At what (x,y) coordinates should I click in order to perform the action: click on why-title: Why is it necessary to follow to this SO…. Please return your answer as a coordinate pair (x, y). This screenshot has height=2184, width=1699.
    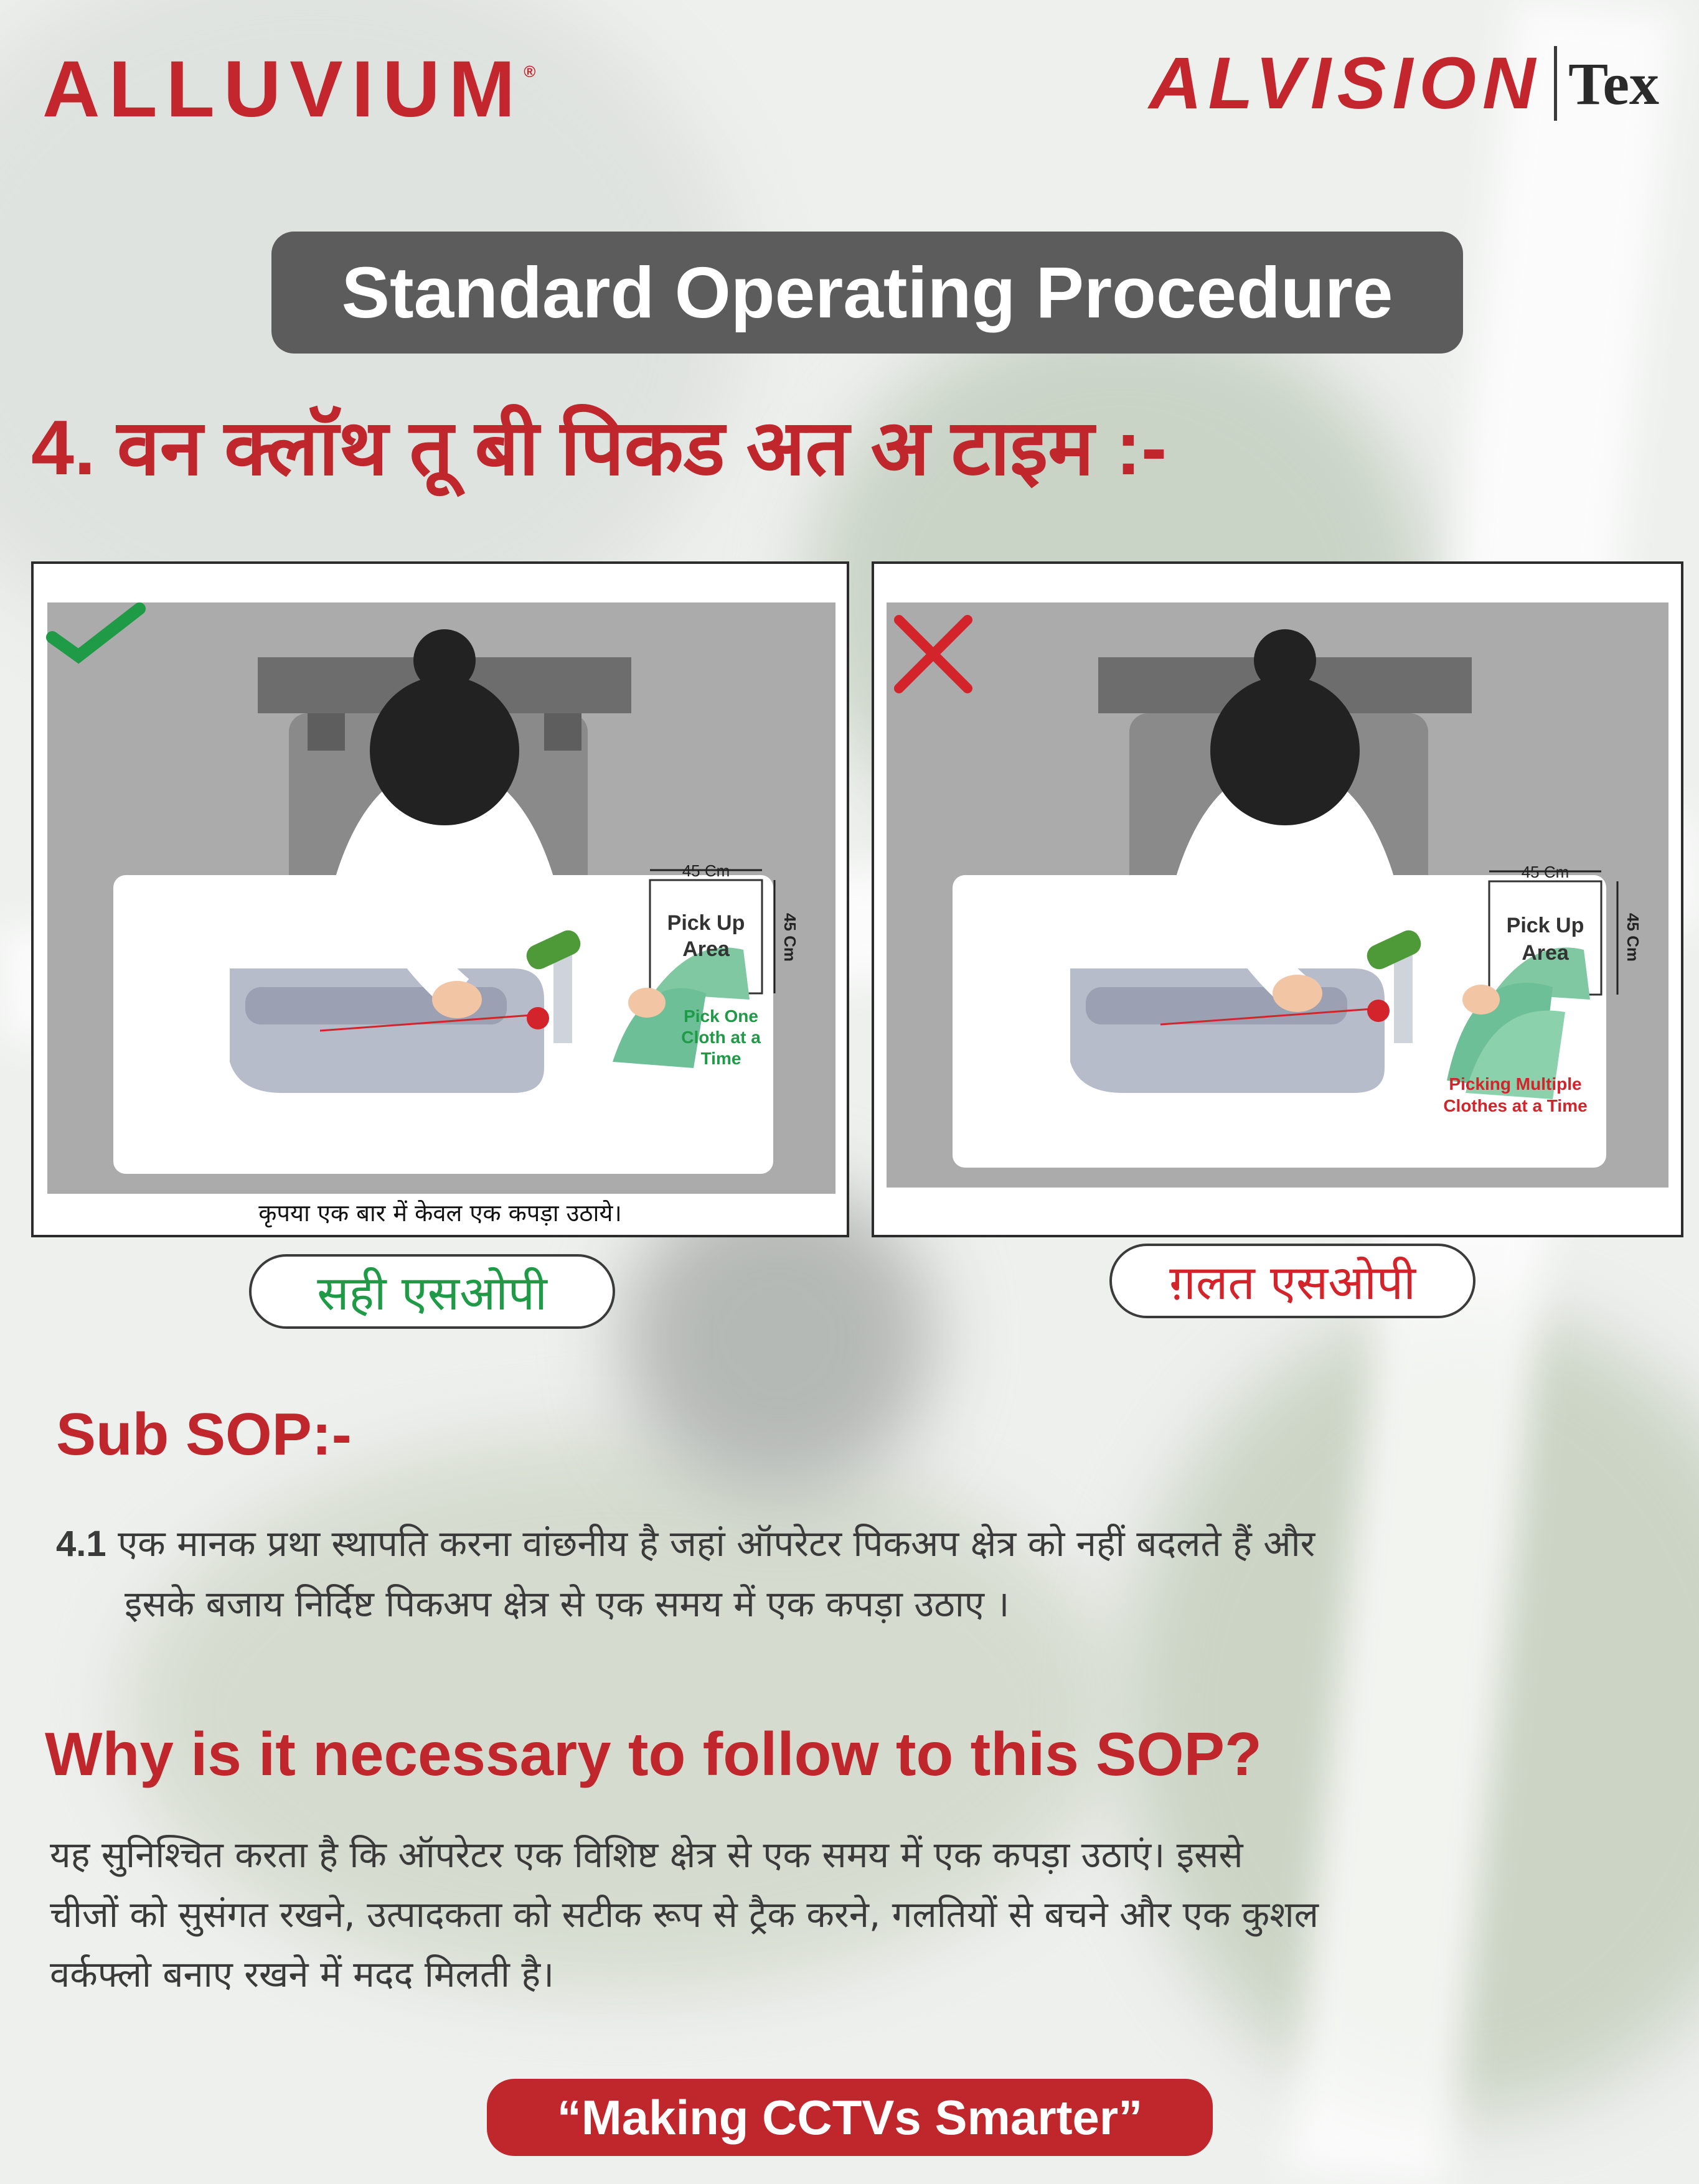
    Looking at the image, I should click on (653, 1754).